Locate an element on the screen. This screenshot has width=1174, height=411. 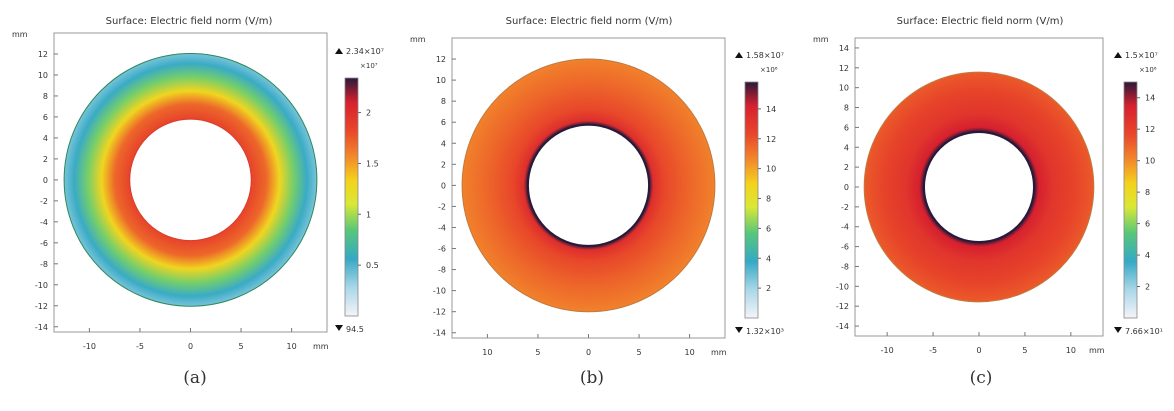
caption-a: (a) is located at coordinates (195, 378).